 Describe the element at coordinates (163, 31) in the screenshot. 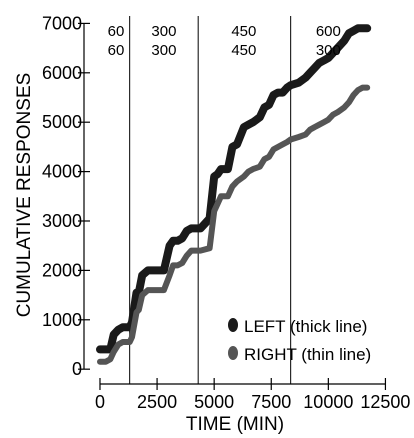

I see `condition-label-top: 300` at that location.